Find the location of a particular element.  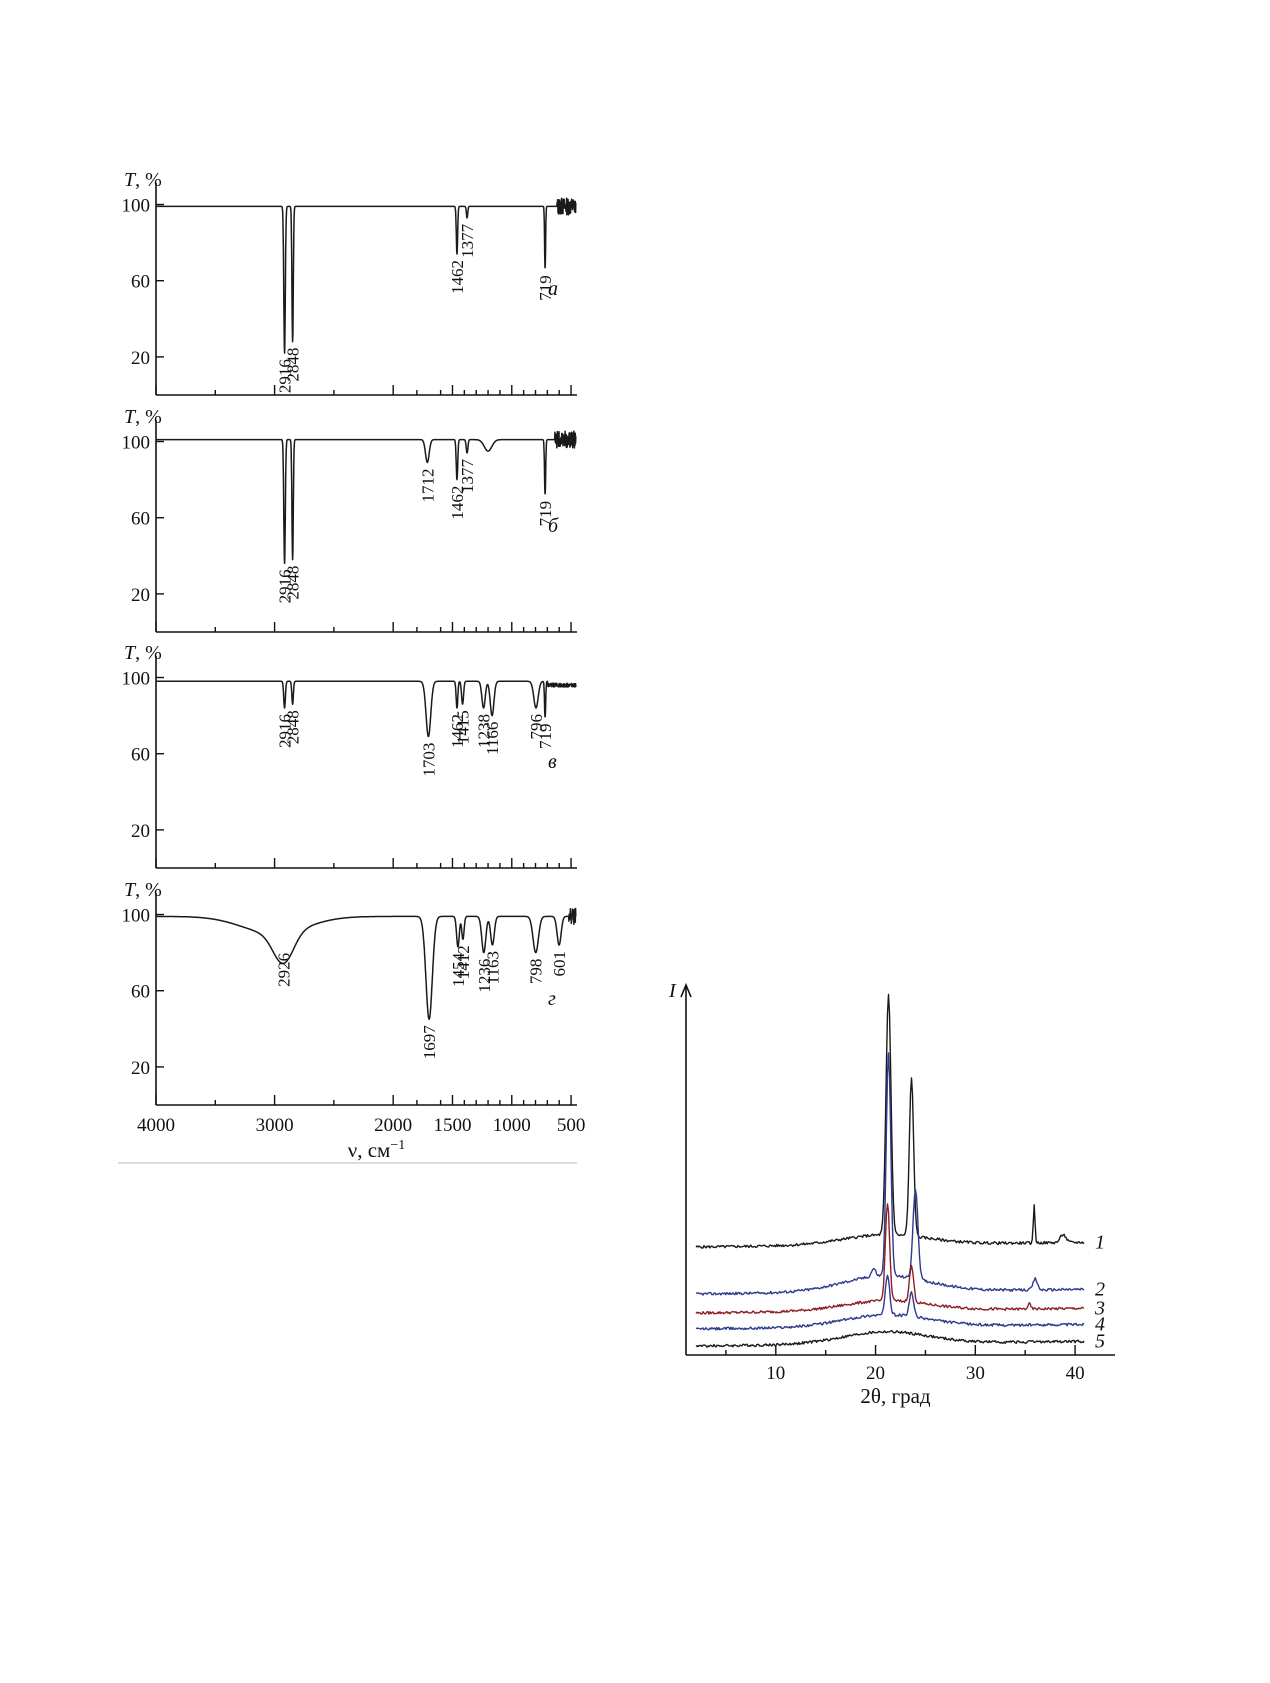

xrd-x-tick-label: 20 is located at coordinates (875, 1373).